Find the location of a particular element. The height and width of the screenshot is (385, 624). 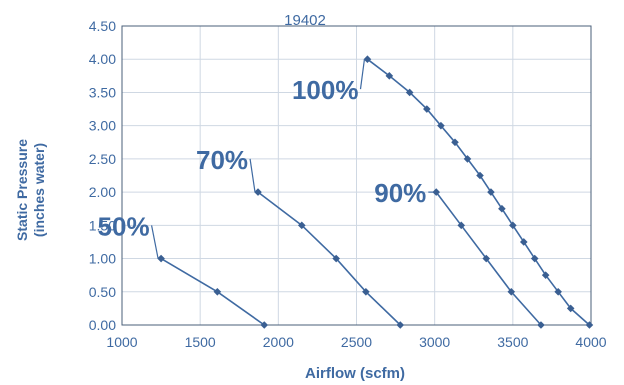

series-90pct is located at coordinates (488, 258).